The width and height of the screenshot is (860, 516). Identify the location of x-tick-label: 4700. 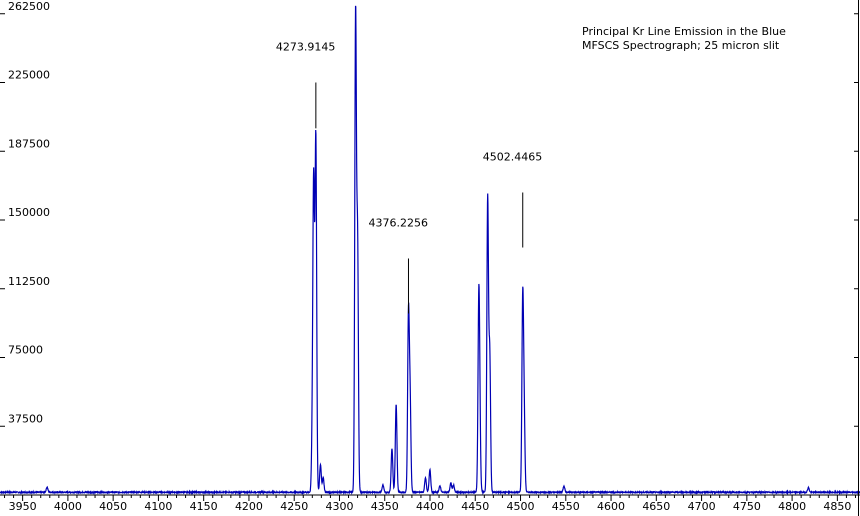
(702, 506).